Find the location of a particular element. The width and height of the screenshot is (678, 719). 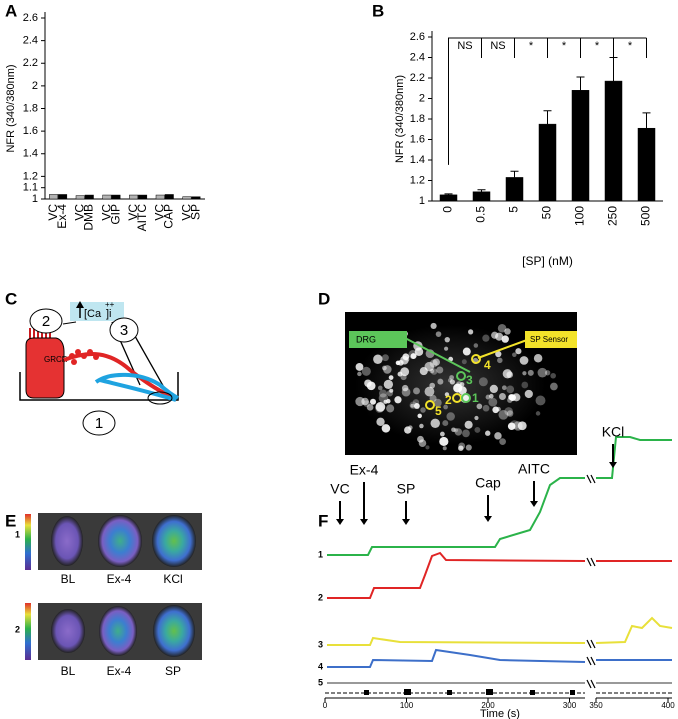

x-tick-label: VC is located at coordinates (80, 212).